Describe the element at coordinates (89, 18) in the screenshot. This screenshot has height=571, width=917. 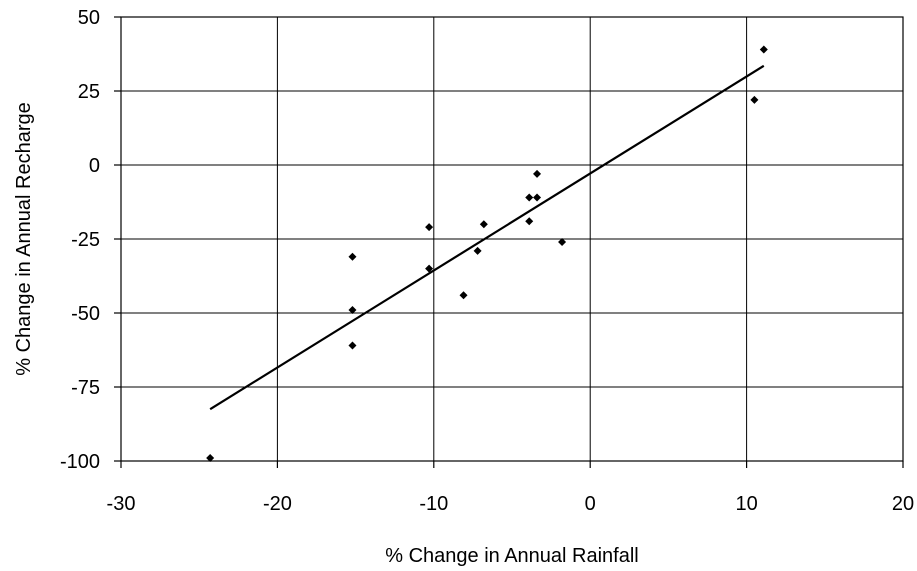
I see `y-tick-label: 50` at that location.